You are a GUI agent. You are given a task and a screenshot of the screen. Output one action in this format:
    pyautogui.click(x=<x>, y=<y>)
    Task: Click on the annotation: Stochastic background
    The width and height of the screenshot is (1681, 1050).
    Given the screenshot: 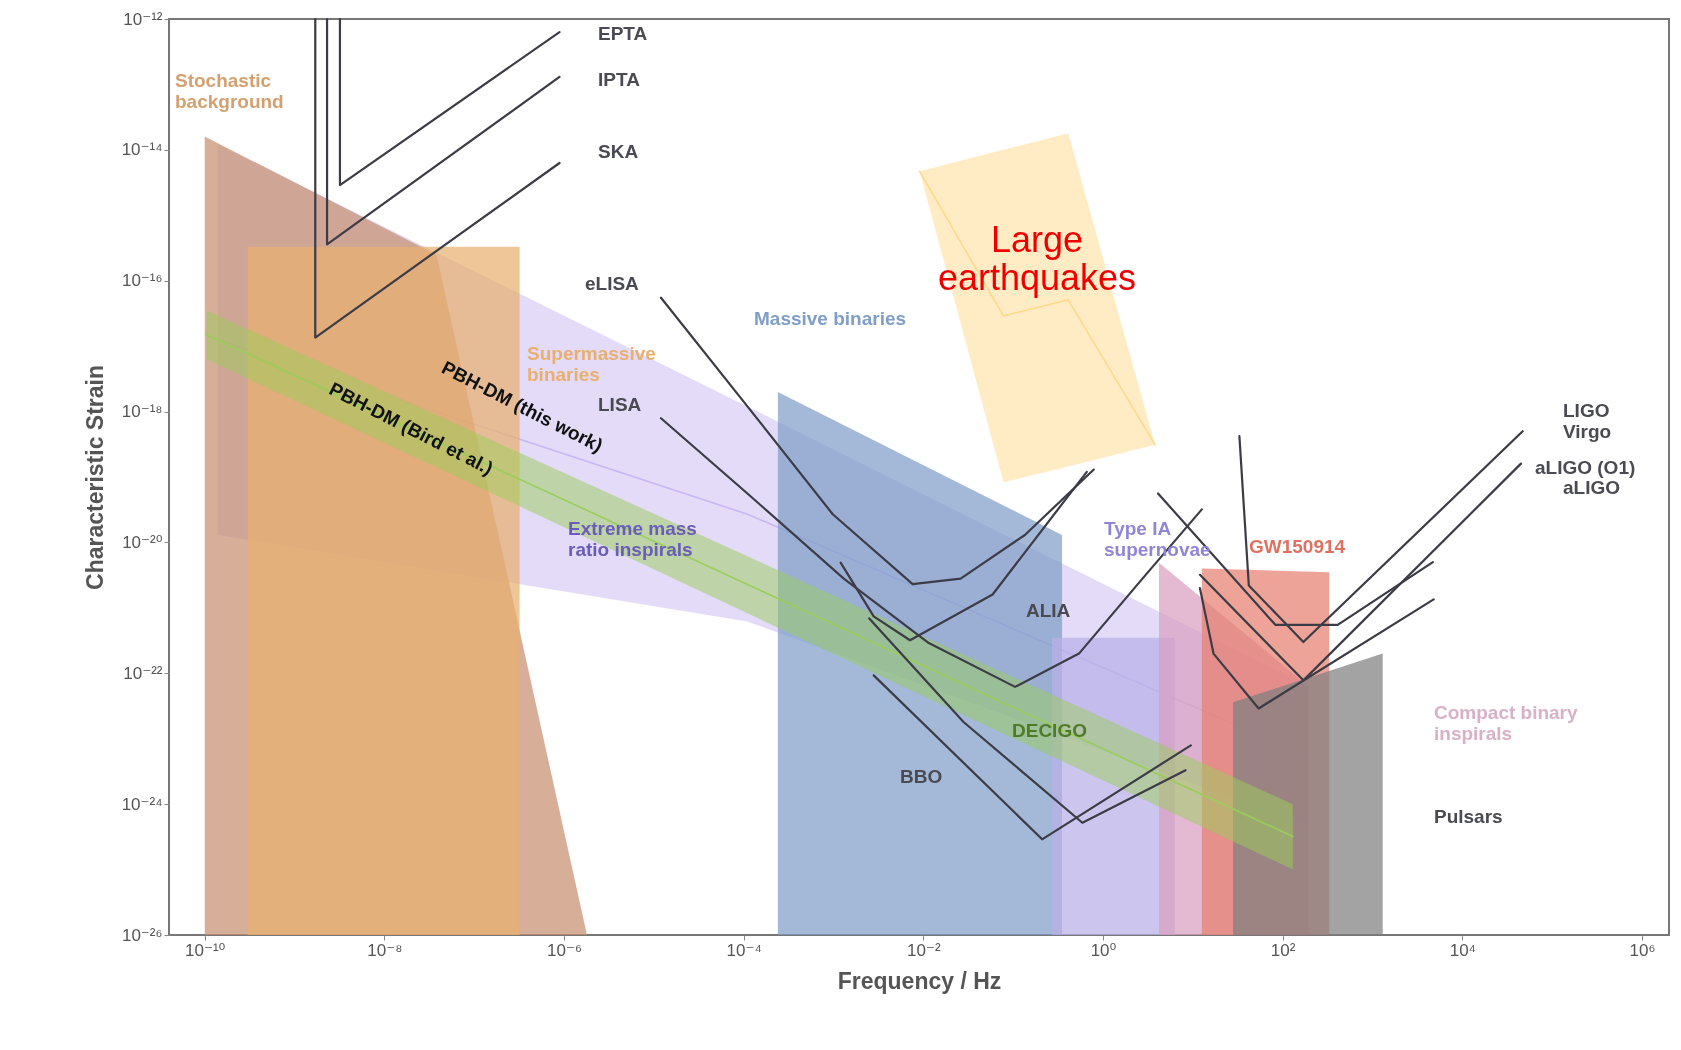 What is the action you would take?
    pyautogui.click(x=229, y=91)
    